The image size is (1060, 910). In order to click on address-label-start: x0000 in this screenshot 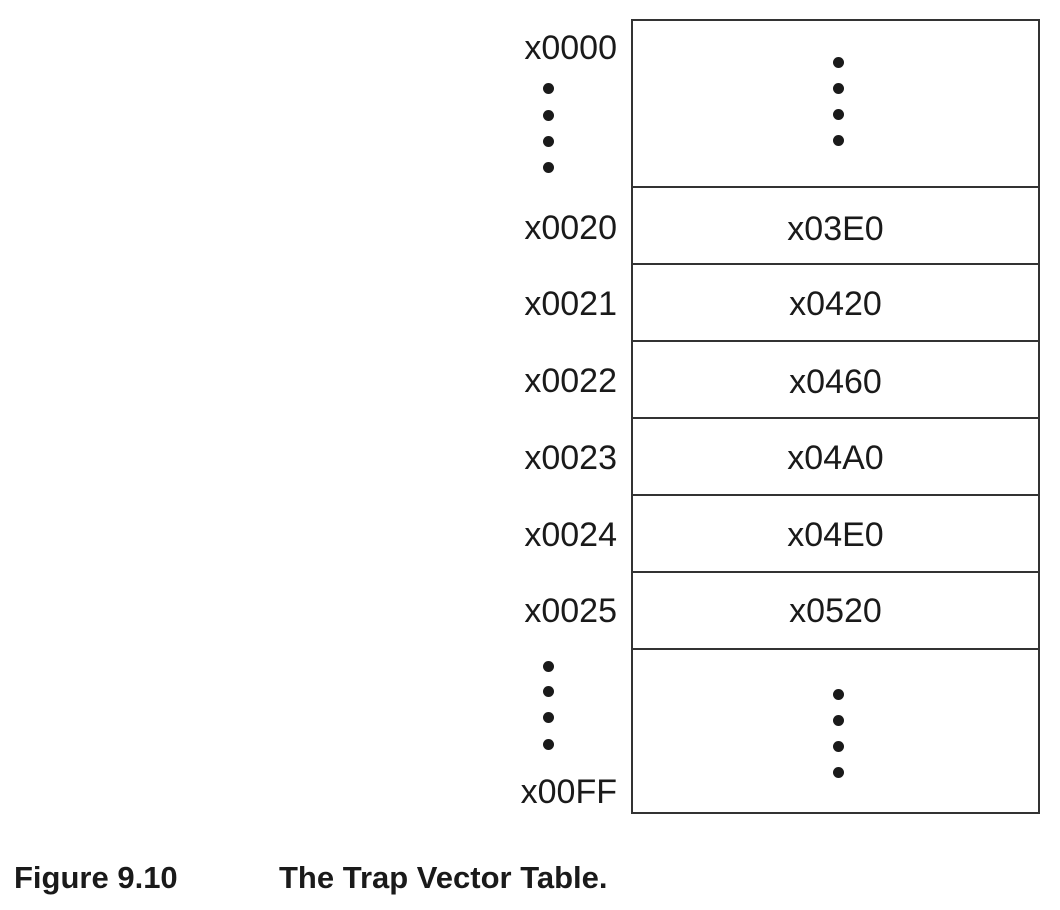, I will do `click(570, 48)`.